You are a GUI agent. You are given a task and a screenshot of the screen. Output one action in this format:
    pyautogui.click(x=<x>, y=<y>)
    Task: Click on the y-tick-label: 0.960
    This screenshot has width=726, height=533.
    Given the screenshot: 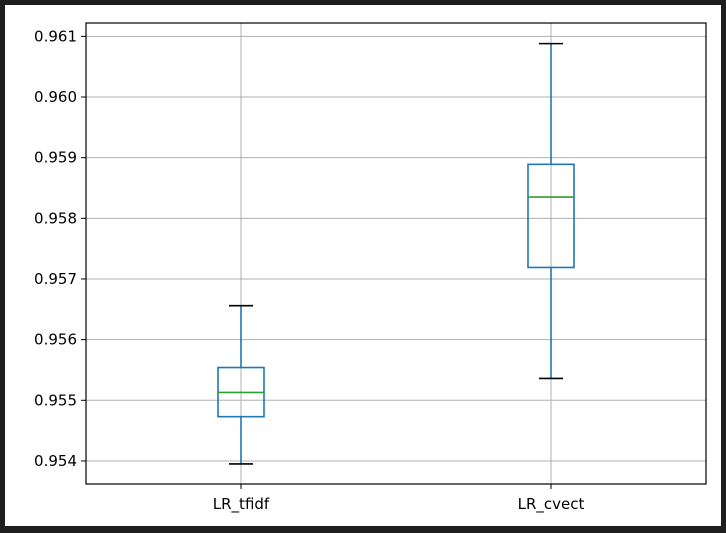 What is the action you would take?
    pyautogui.click(x=55, y=97)
    